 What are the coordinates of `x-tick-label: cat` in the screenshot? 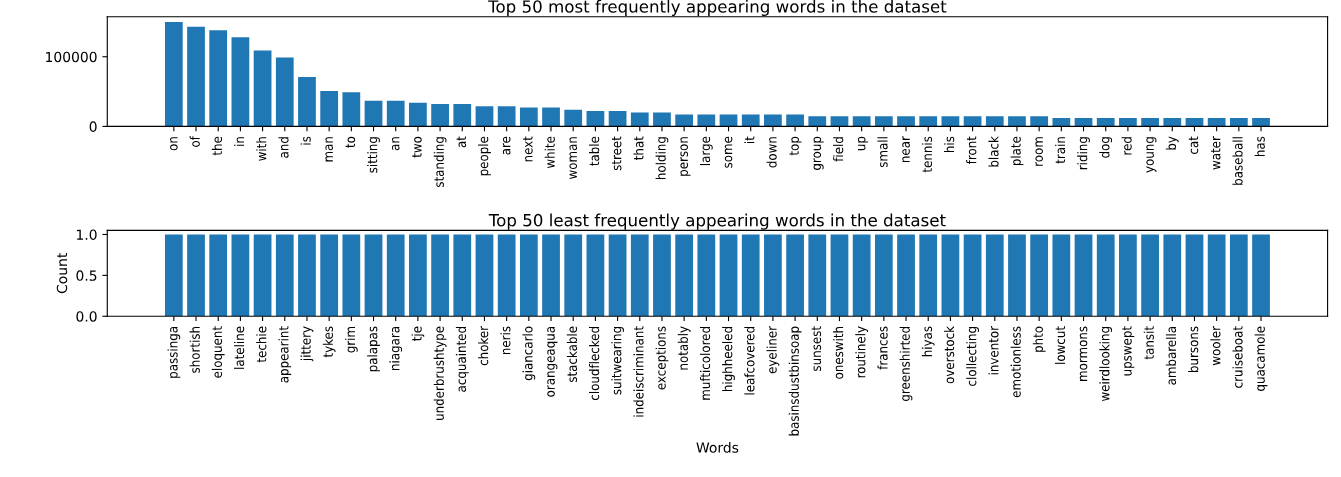 It's located at (1193, 145).